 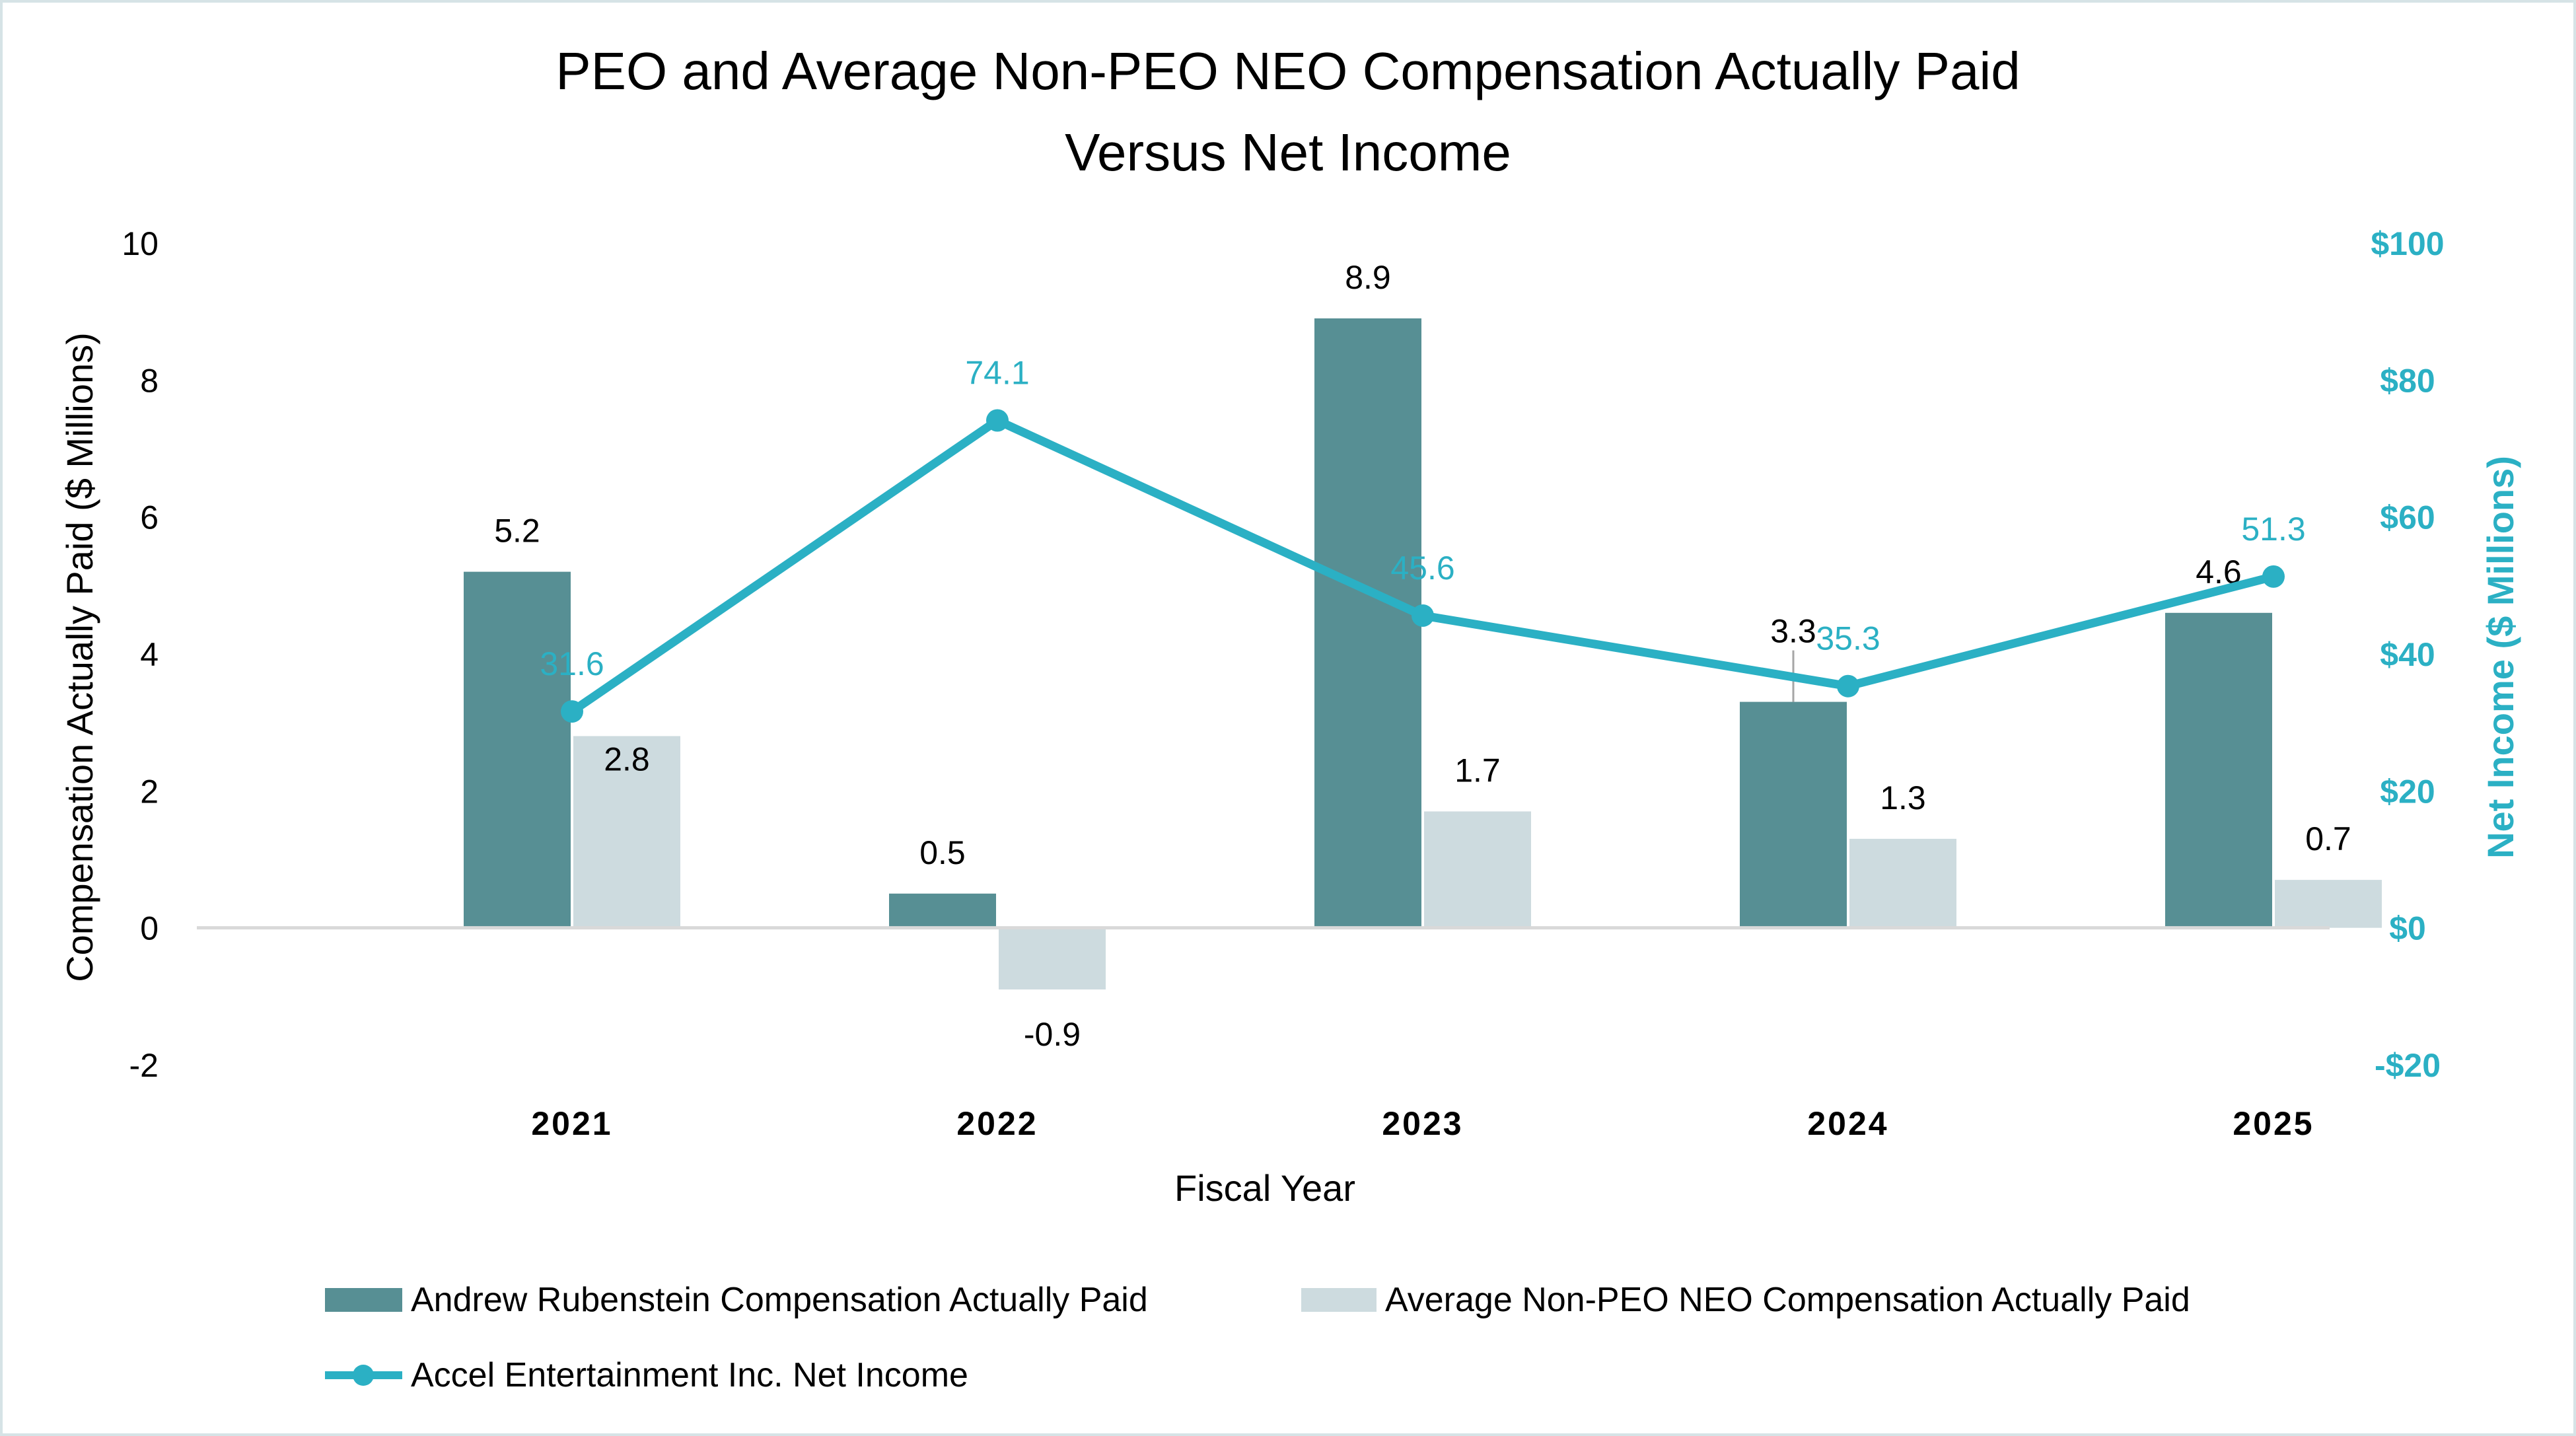 What do you see at coordinates (572, 663) in the screenshot?
I see `data-label-net-income: 31.6` at bounding box center [572, 663].